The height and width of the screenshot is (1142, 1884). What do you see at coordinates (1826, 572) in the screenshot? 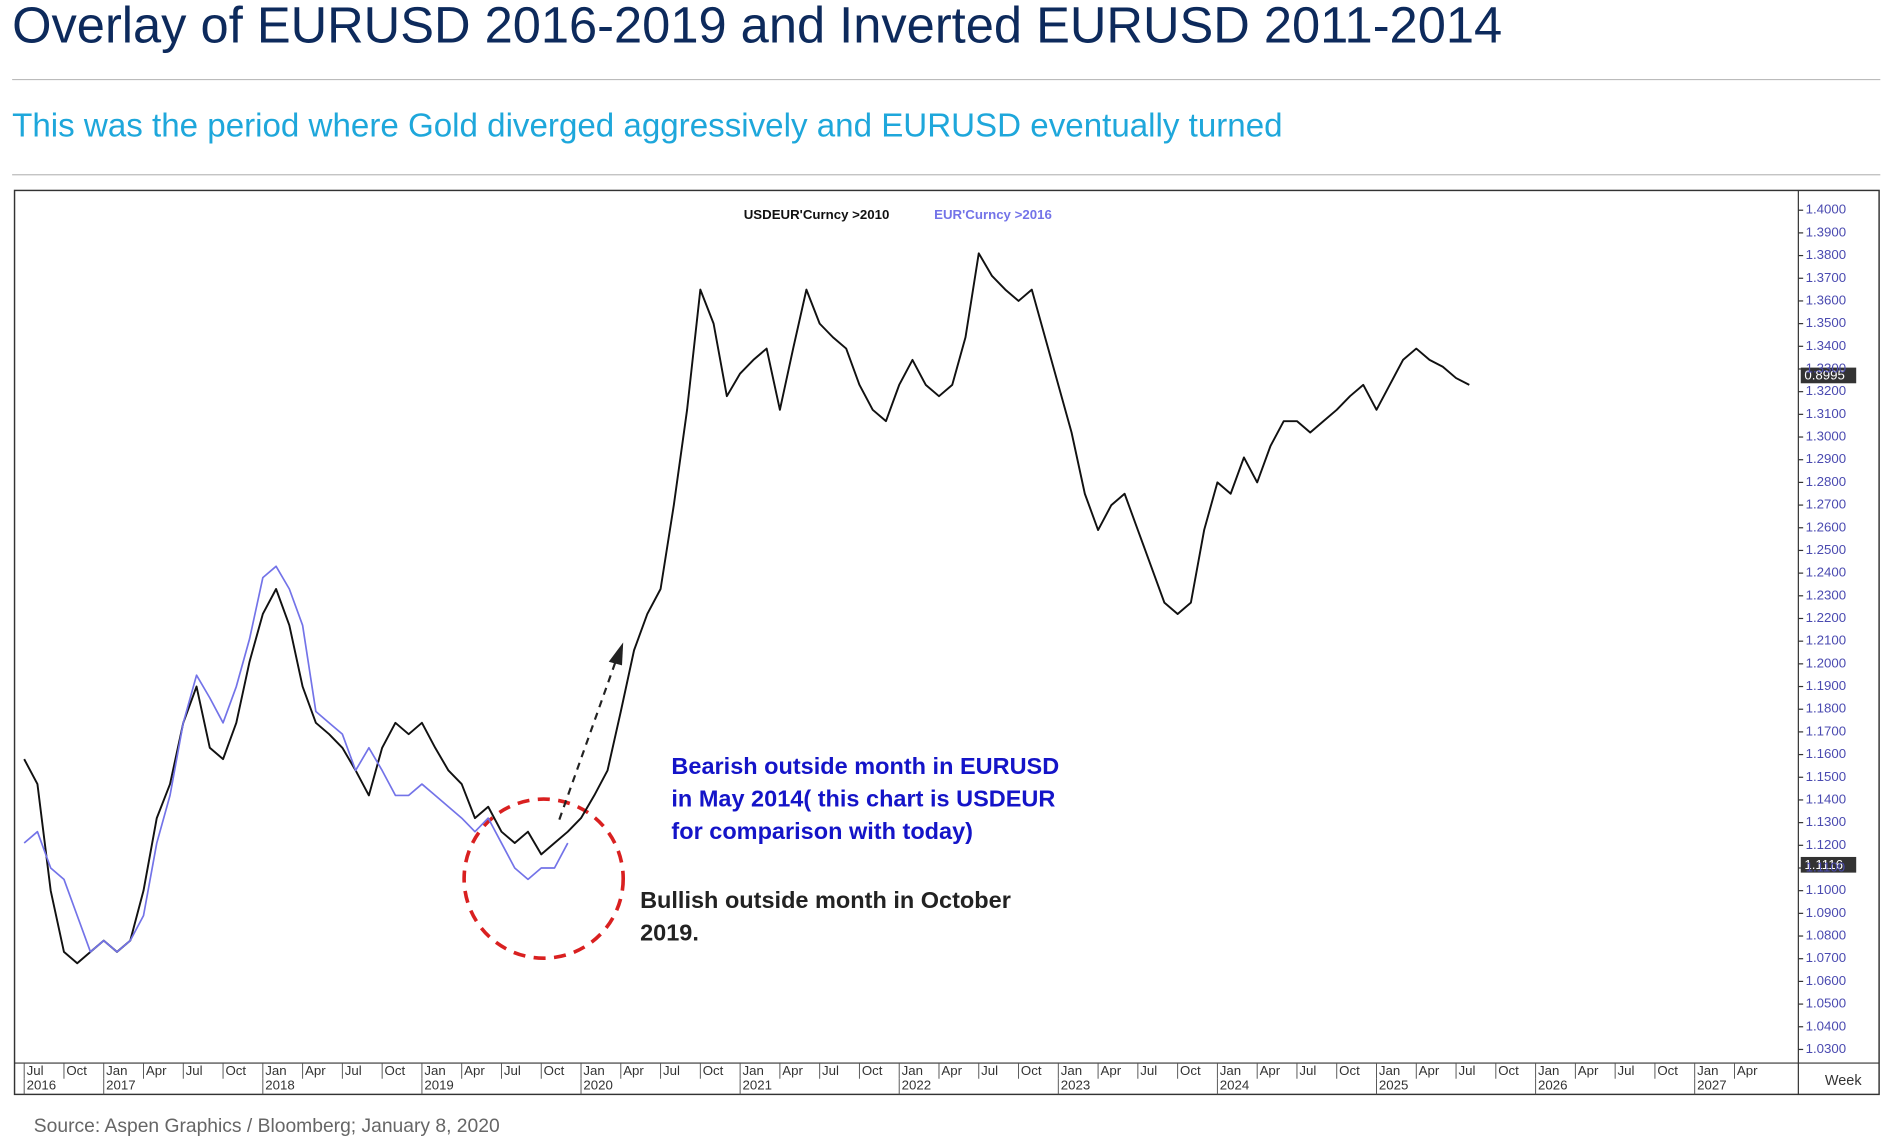
I see `y-tick-label: 1.2400` at bounding box center [1826, 572].